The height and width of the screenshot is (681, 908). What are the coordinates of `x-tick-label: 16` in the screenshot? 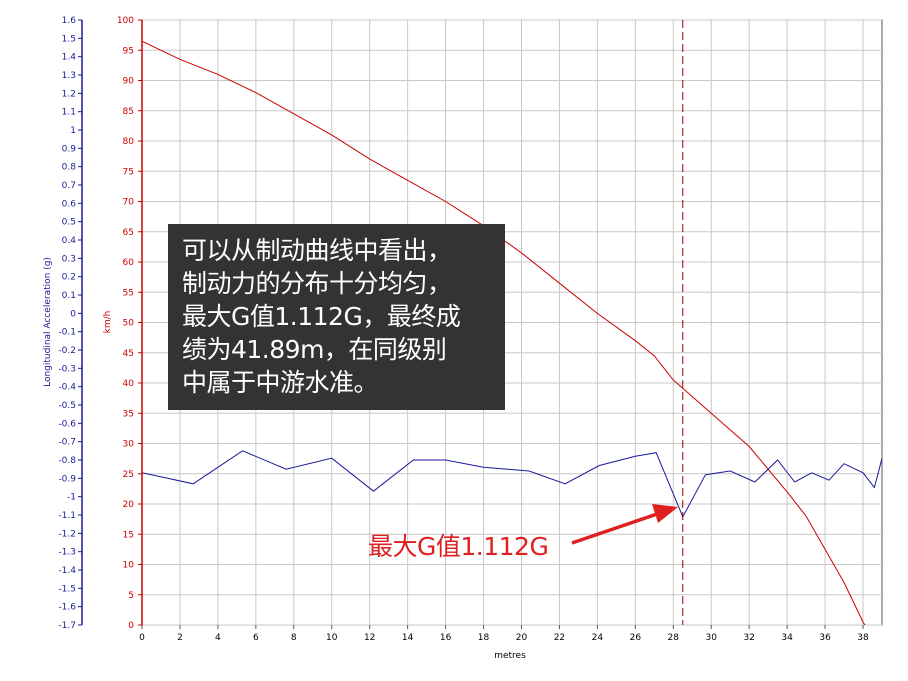 It's located at (446, 638).